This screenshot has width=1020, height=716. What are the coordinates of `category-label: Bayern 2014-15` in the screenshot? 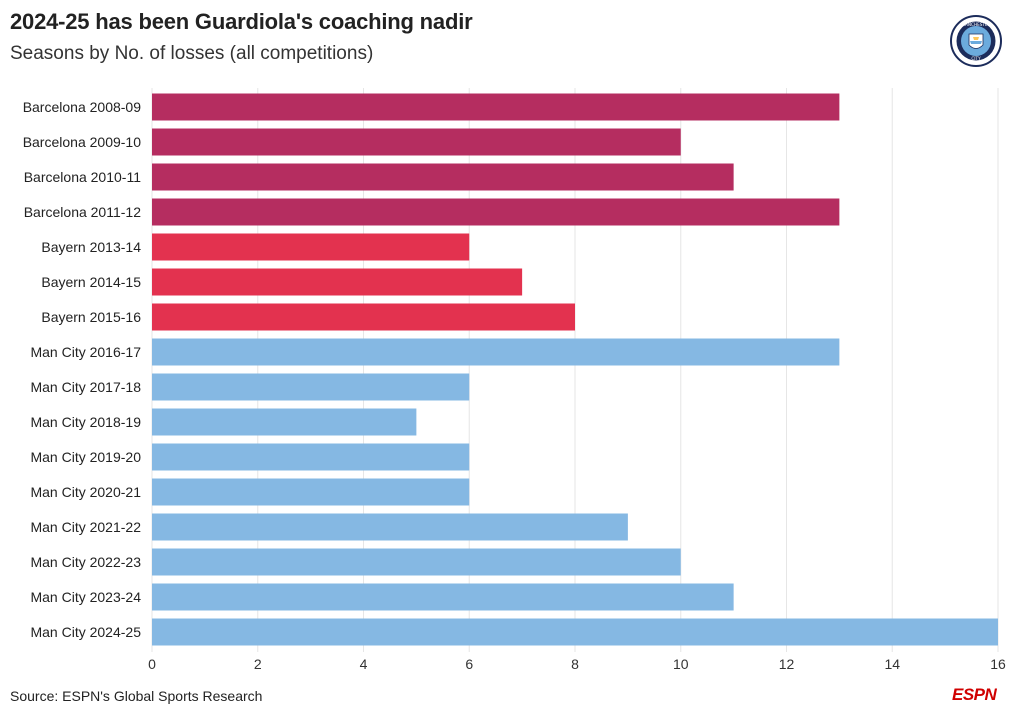 It's located at (91, 282).